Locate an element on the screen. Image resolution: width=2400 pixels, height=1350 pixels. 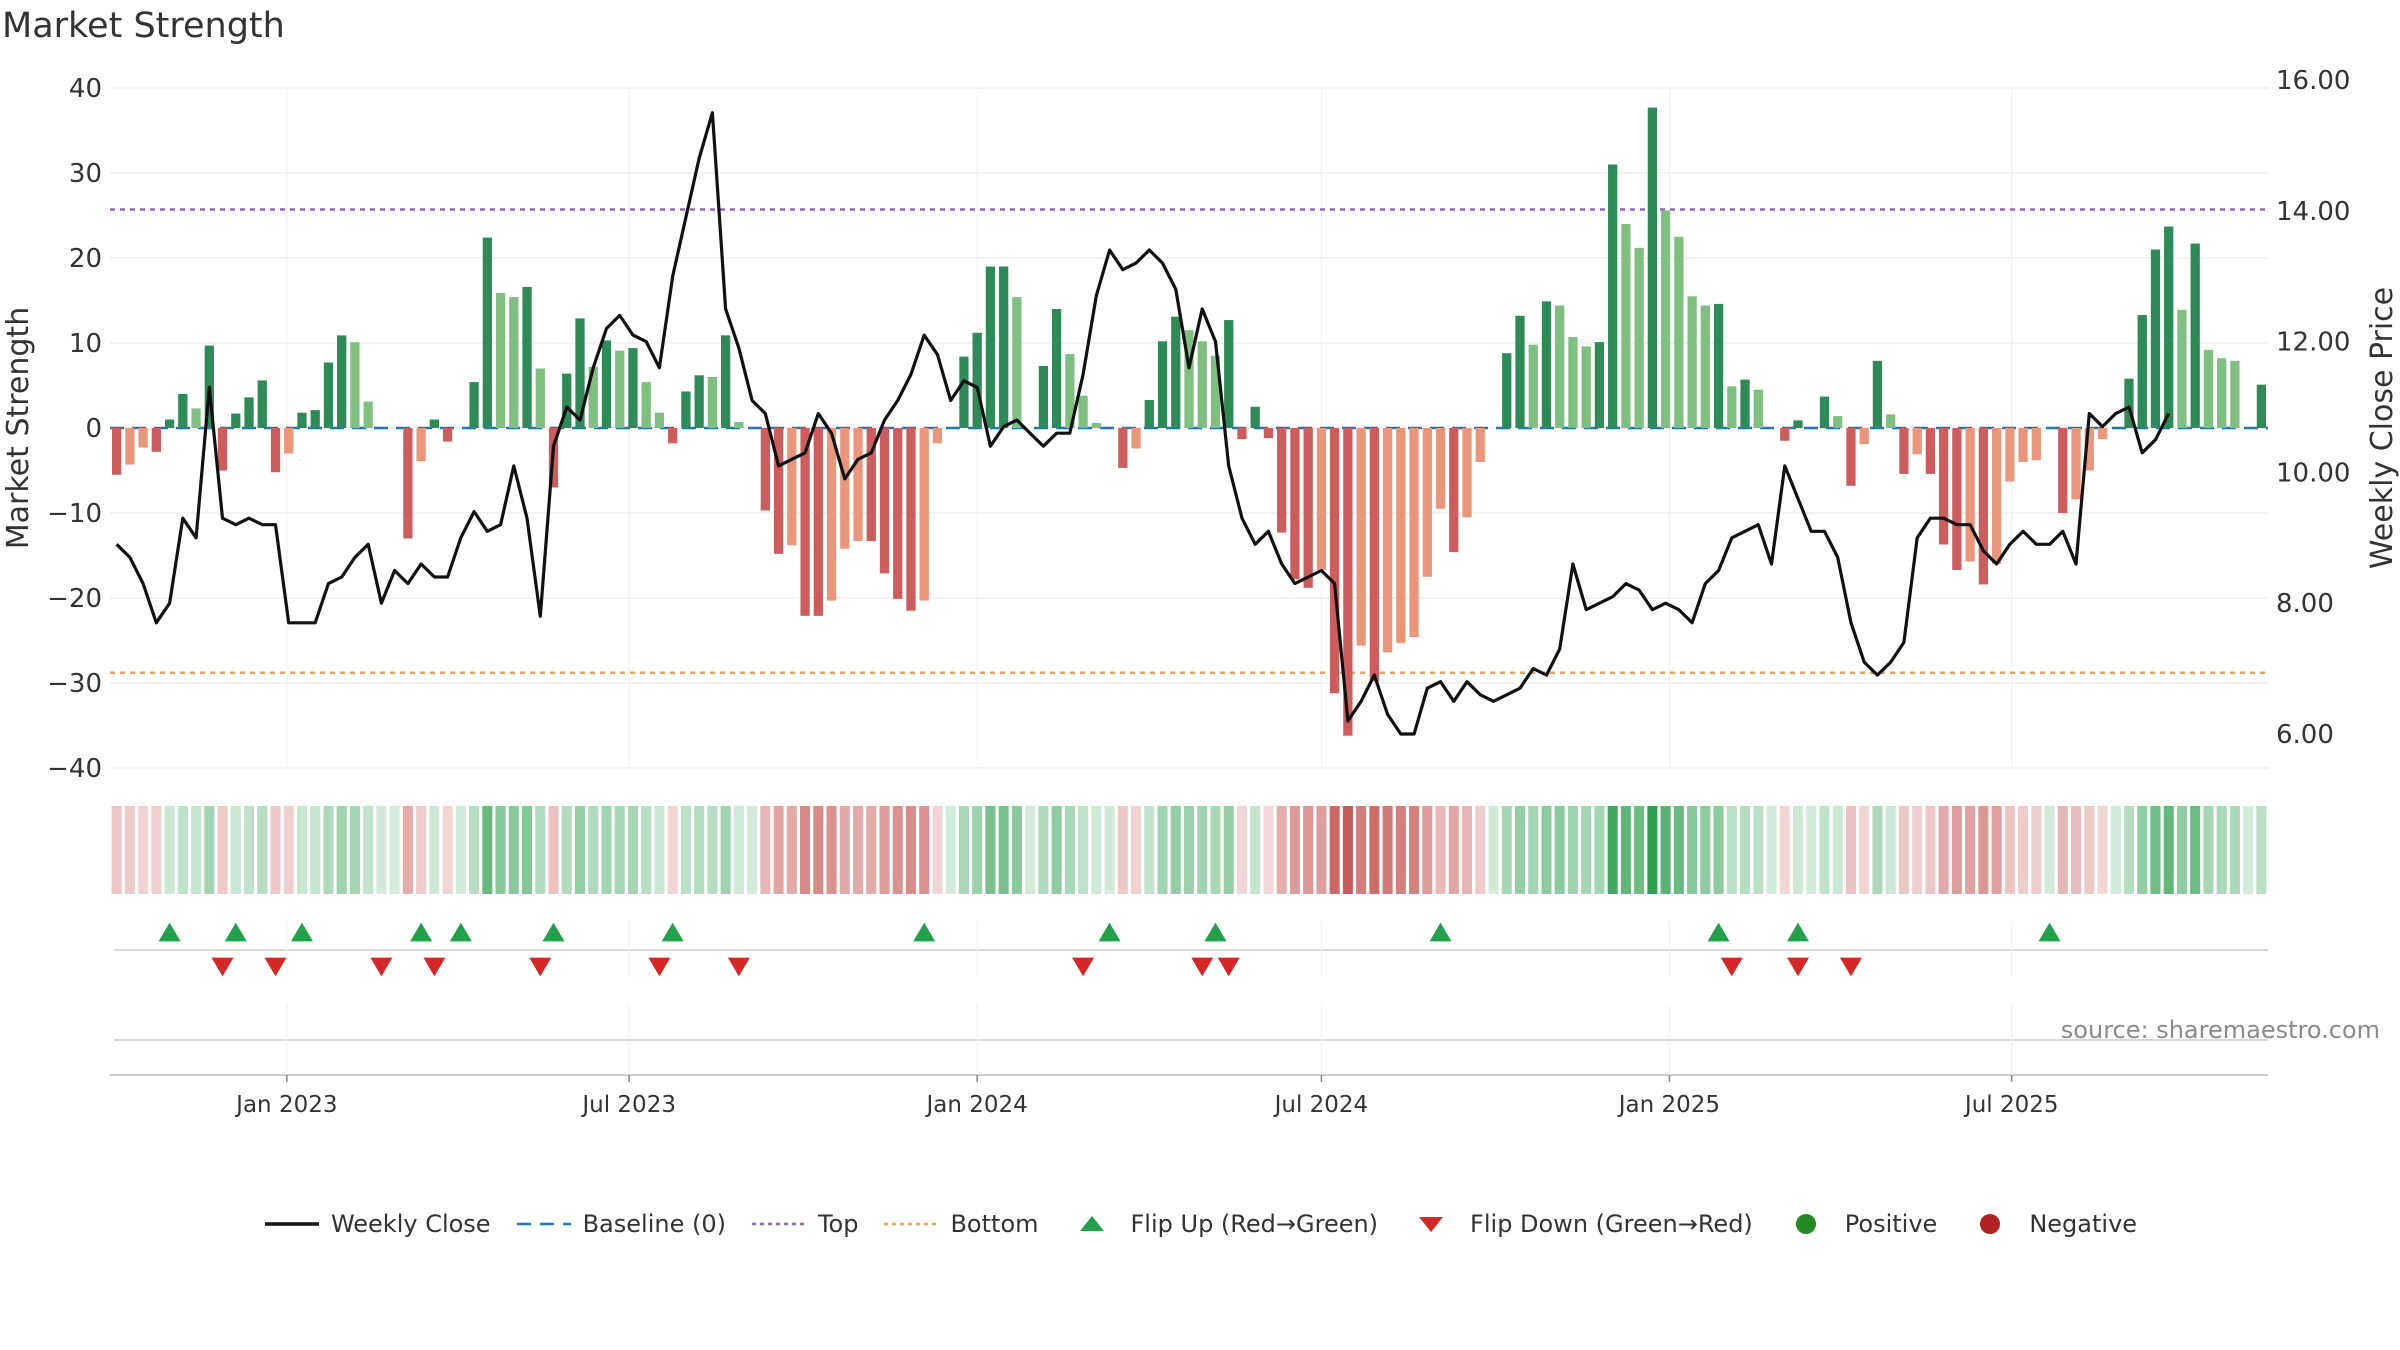
right-axis: 16.00 14.00 12.00 10.00 8.00 6.00 is located at coordinates (2313, 408).